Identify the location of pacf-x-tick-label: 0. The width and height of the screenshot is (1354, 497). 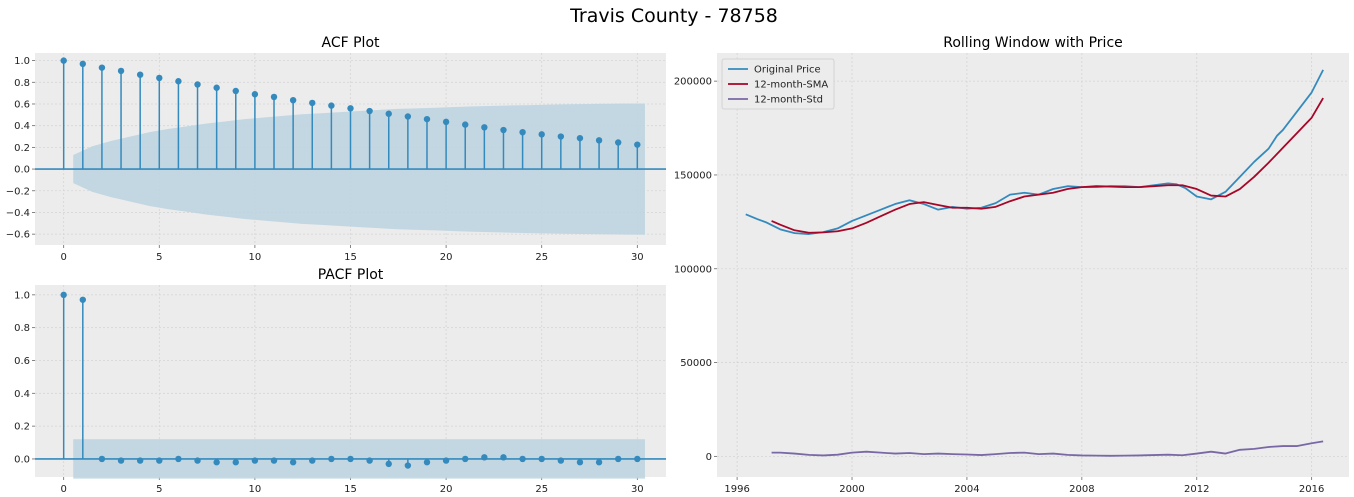
(63, 489).